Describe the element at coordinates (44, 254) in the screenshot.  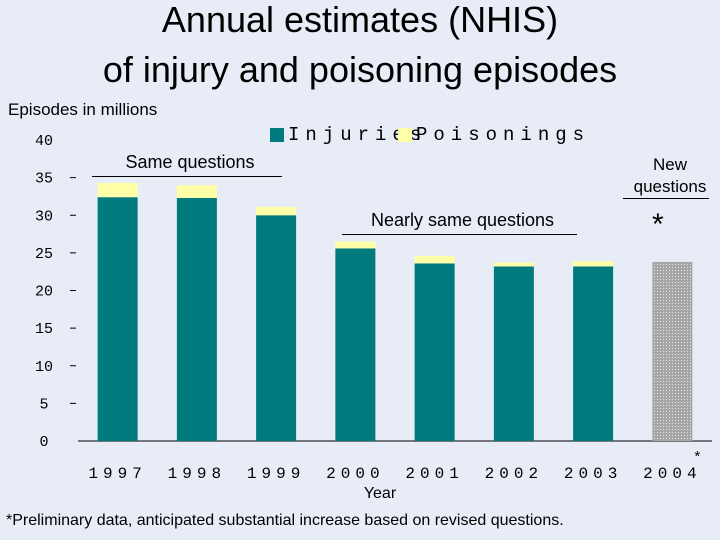
I see `y-tick-label: 25` at that location.